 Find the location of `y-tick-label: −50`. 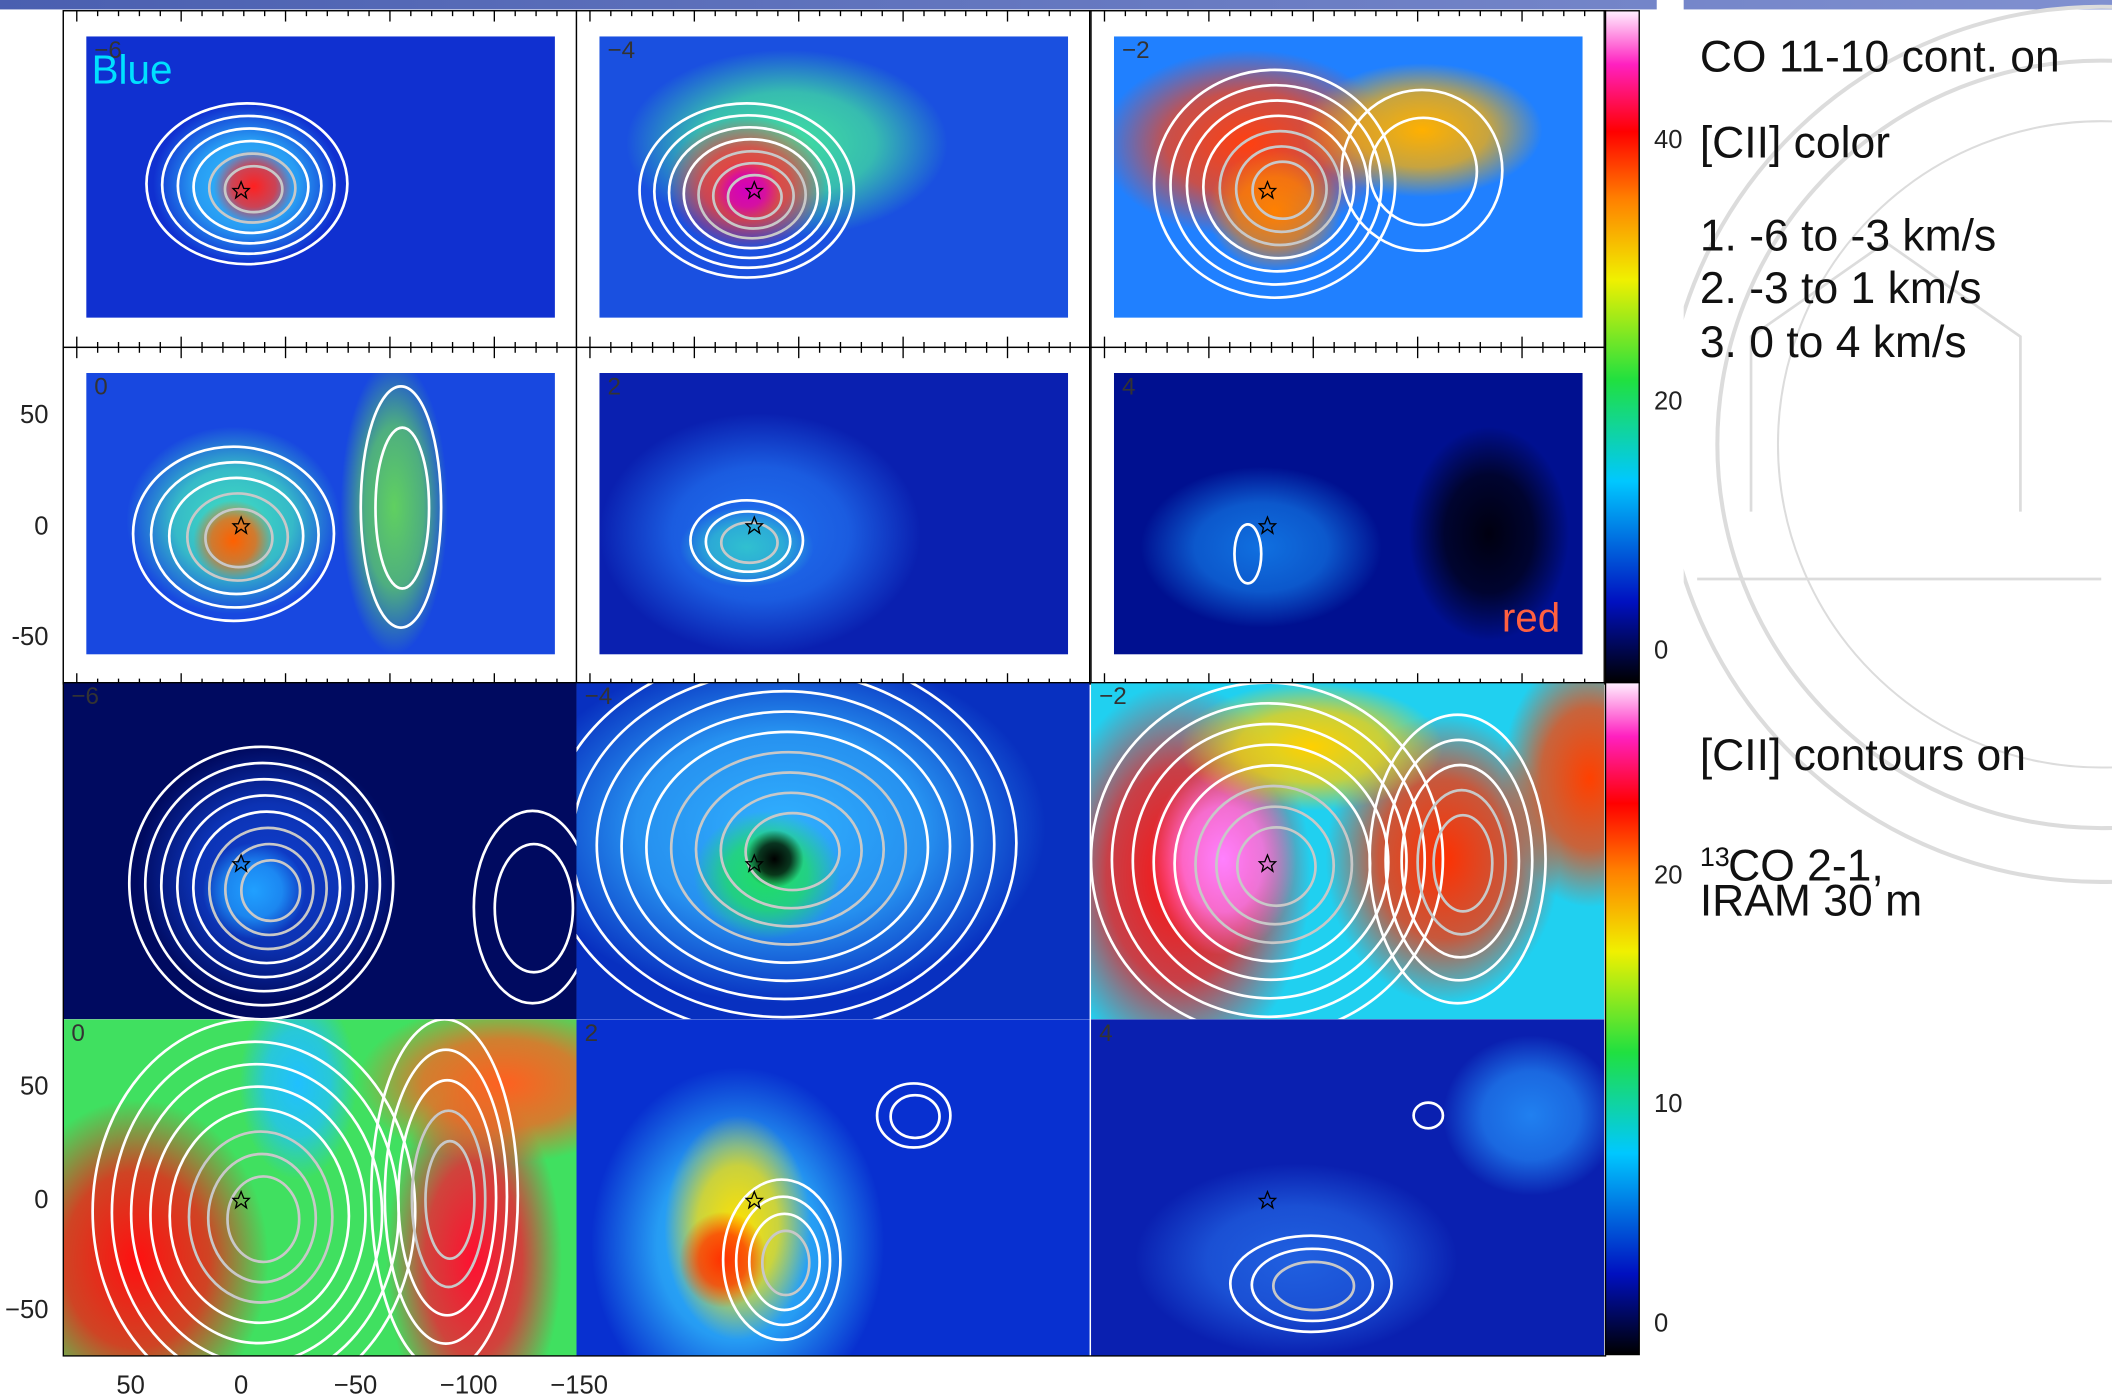

y-tick-label: −50 is located at coordinates (26, 1310).